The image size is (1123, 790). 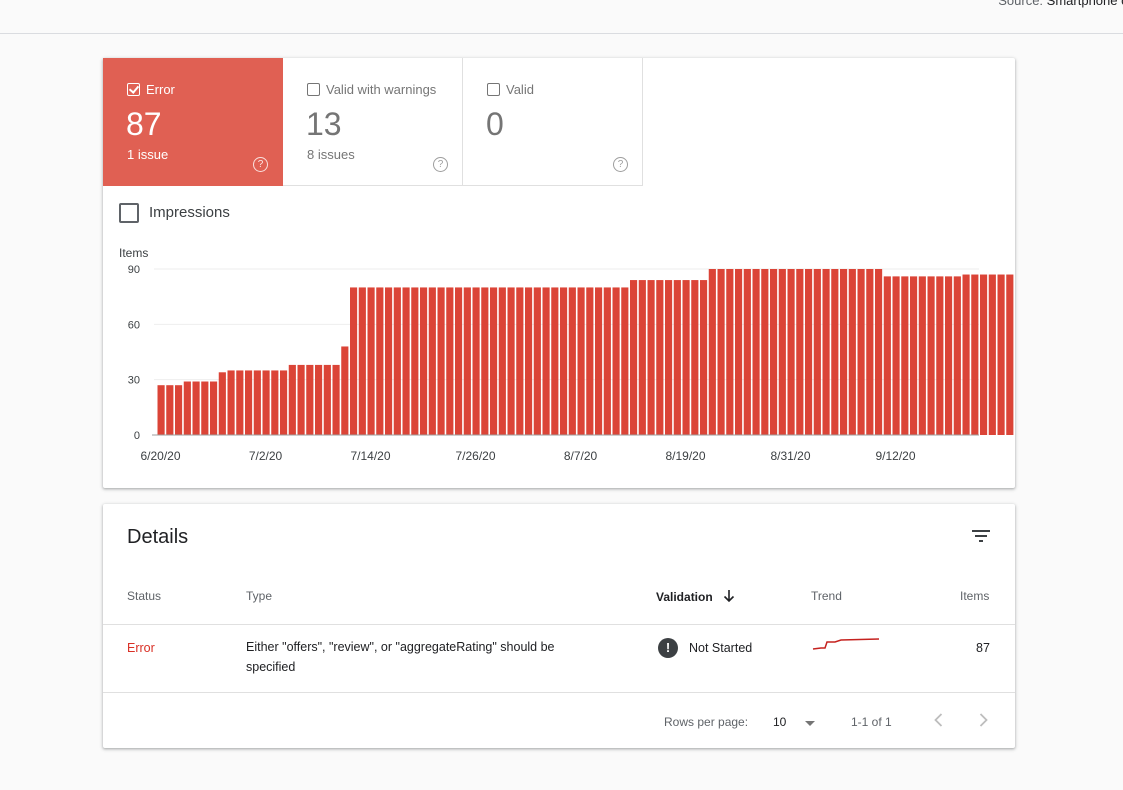 I want to click on rows-per-page-value: 10, so click(x=780, y=722).